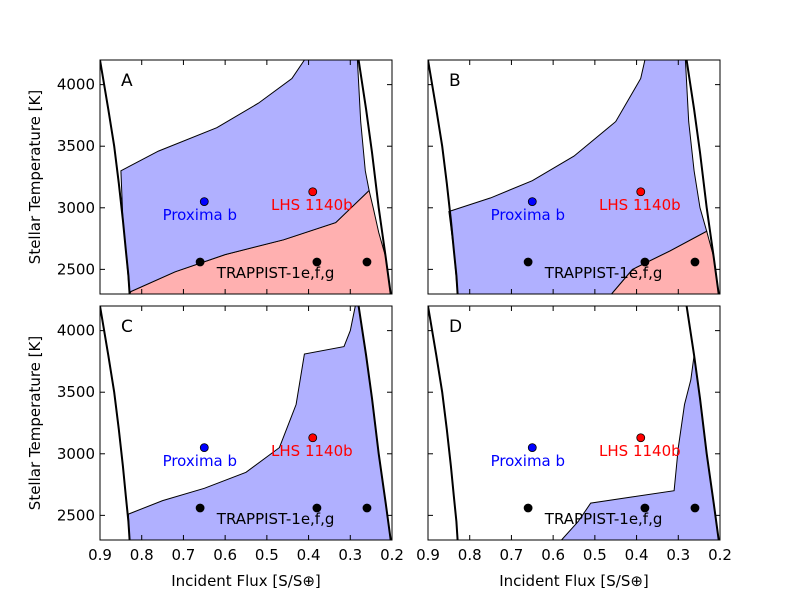 Image resolution: width=800 pixels, height=604 pixels. What do you see at coordinates (455, 327) in the screenshot?
I see `panel-label: D` at bounding box center [455, 327].